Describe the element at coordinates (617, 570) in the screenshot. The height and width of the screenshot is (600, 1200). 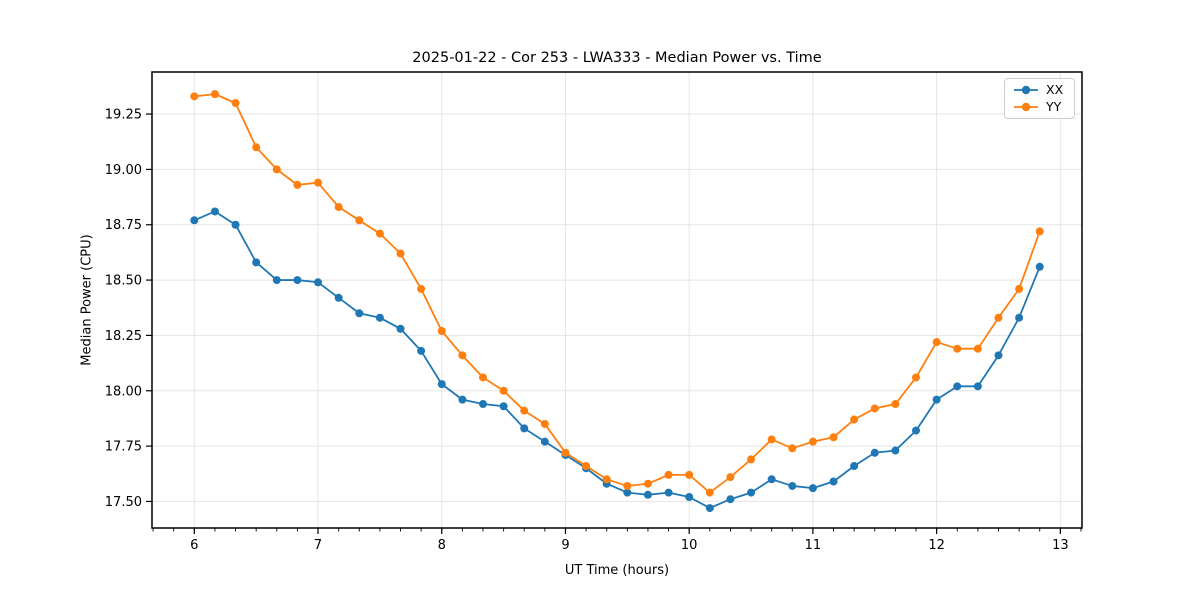
I see `x-axis-label: UT Time (hours)` at that location.